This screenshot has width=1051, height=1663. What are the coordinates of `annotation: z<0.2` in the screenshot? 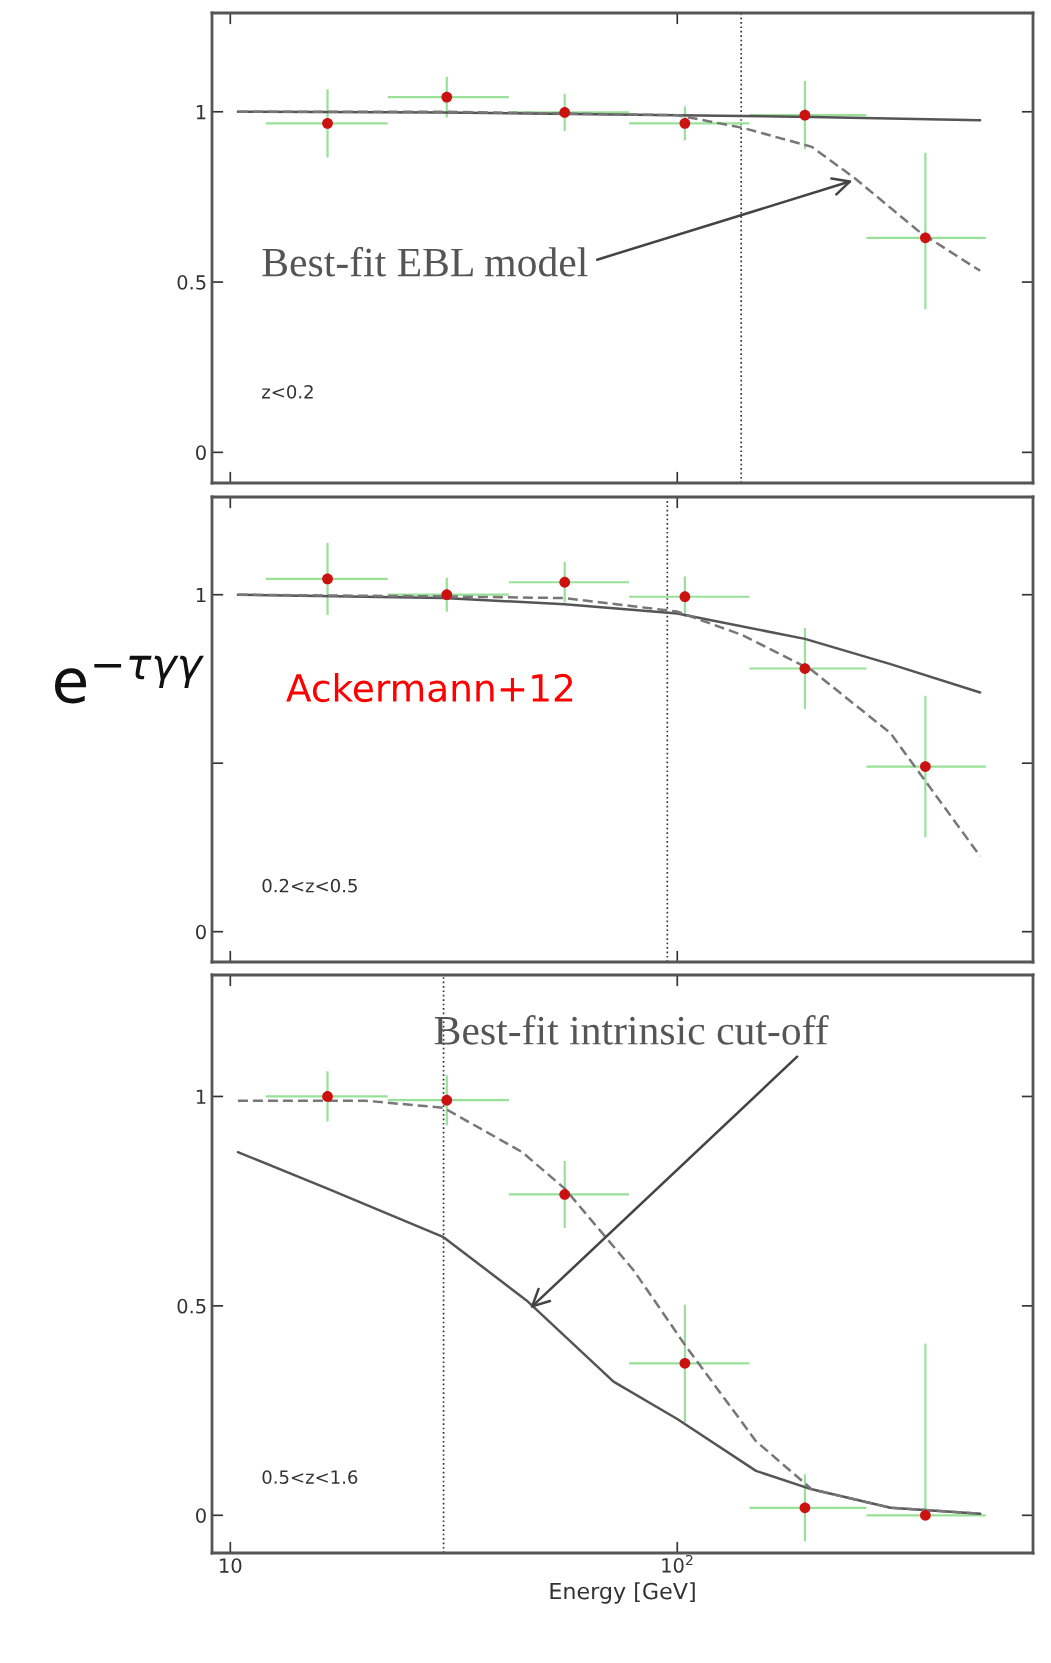 It's located at (287, 392).